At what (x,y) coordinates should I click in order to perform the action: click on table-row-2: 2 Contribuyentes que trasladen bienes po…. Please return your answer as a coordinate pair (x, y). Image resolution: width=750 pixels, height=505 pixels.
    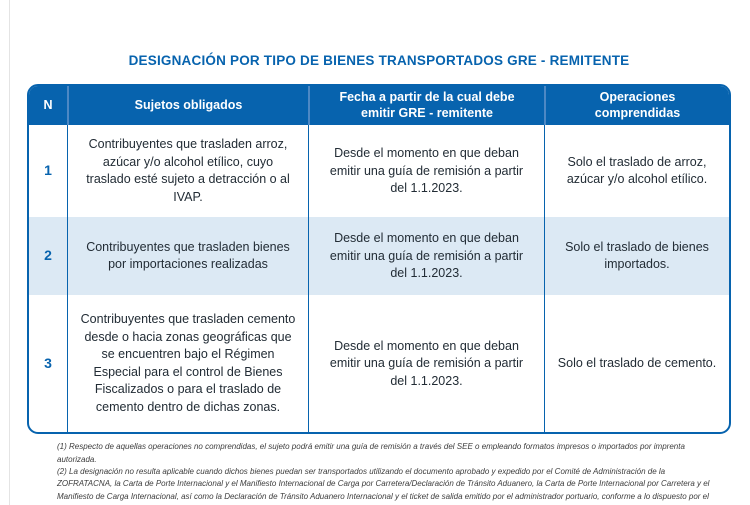
    Looking at the image, I should click on (379, 256).